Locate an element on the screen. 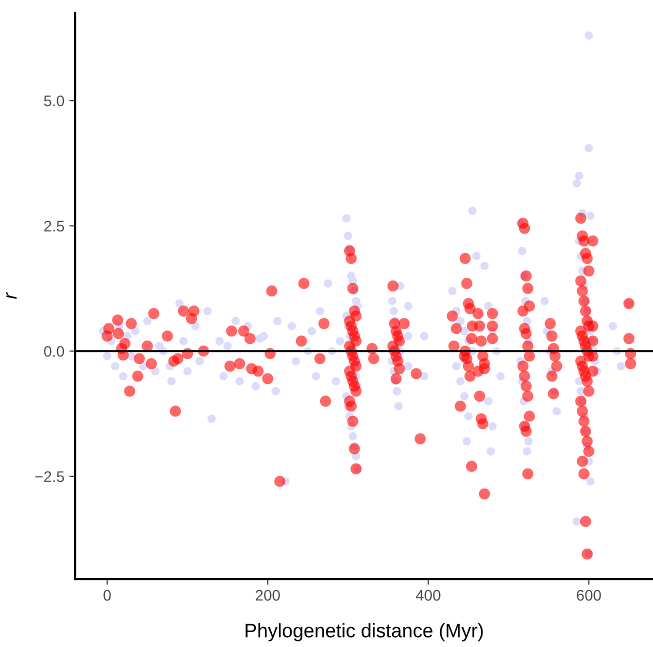 Image resolution: width=653 pixels, height=647 pixels. x-axis-title: Phylogenetic distance (Myr) is located at coordinates (364, 632).